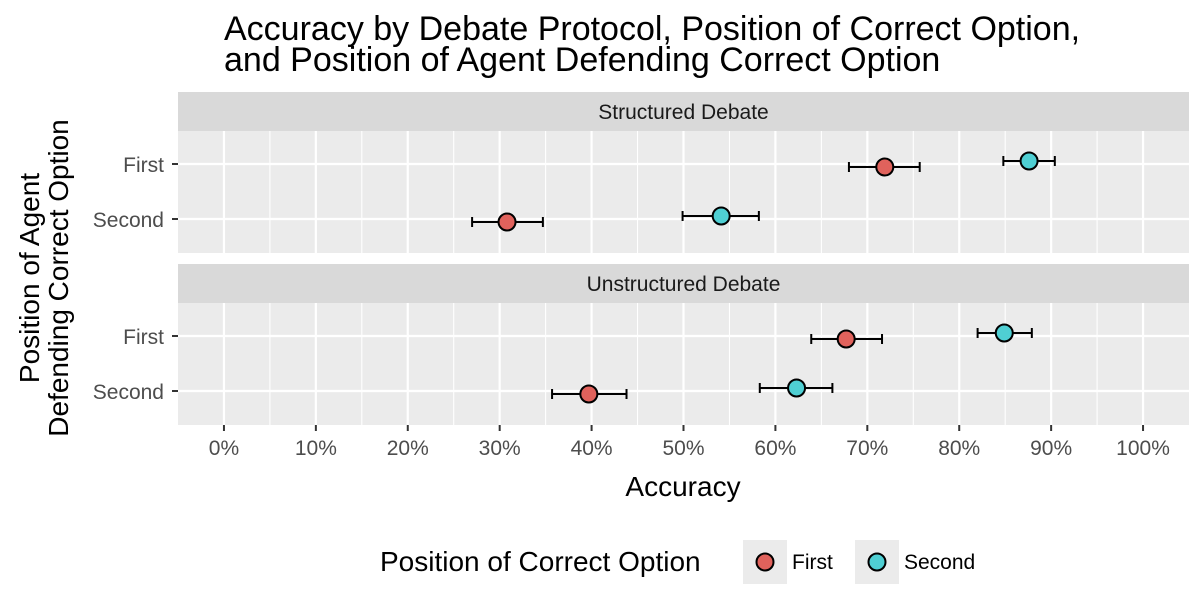  What do you see at coordinates (812, 562) in the screenshot?
I see `legend-label-first: First` at bounding box center [812, 562].